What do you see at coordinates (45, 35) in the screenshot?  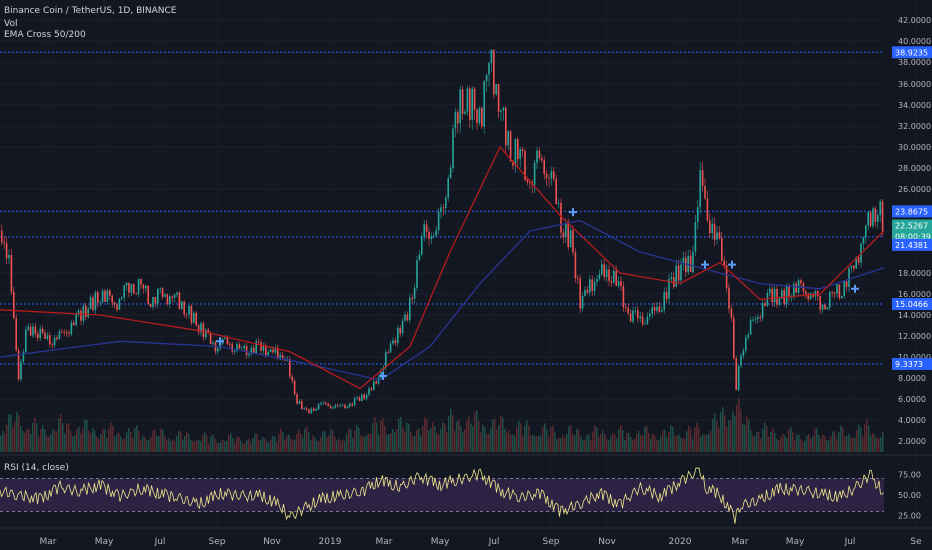 I see `ema-indicator-label: EMA Cross 50/200` at bounding box center [45, 35].